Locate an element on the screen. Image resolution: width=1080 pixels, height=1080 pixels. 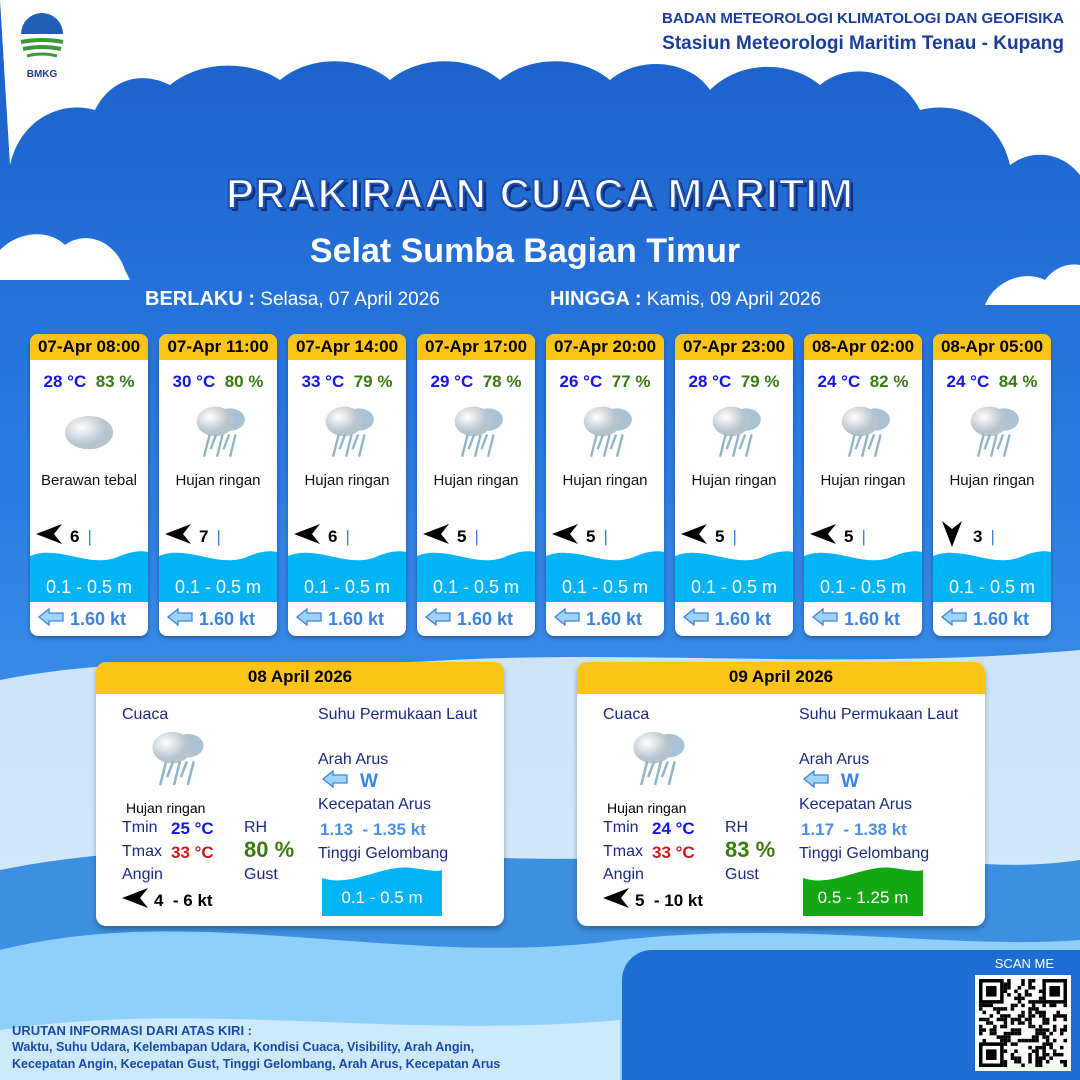
weather-condition: Berawan tebal is located at coordinates (89, 480).